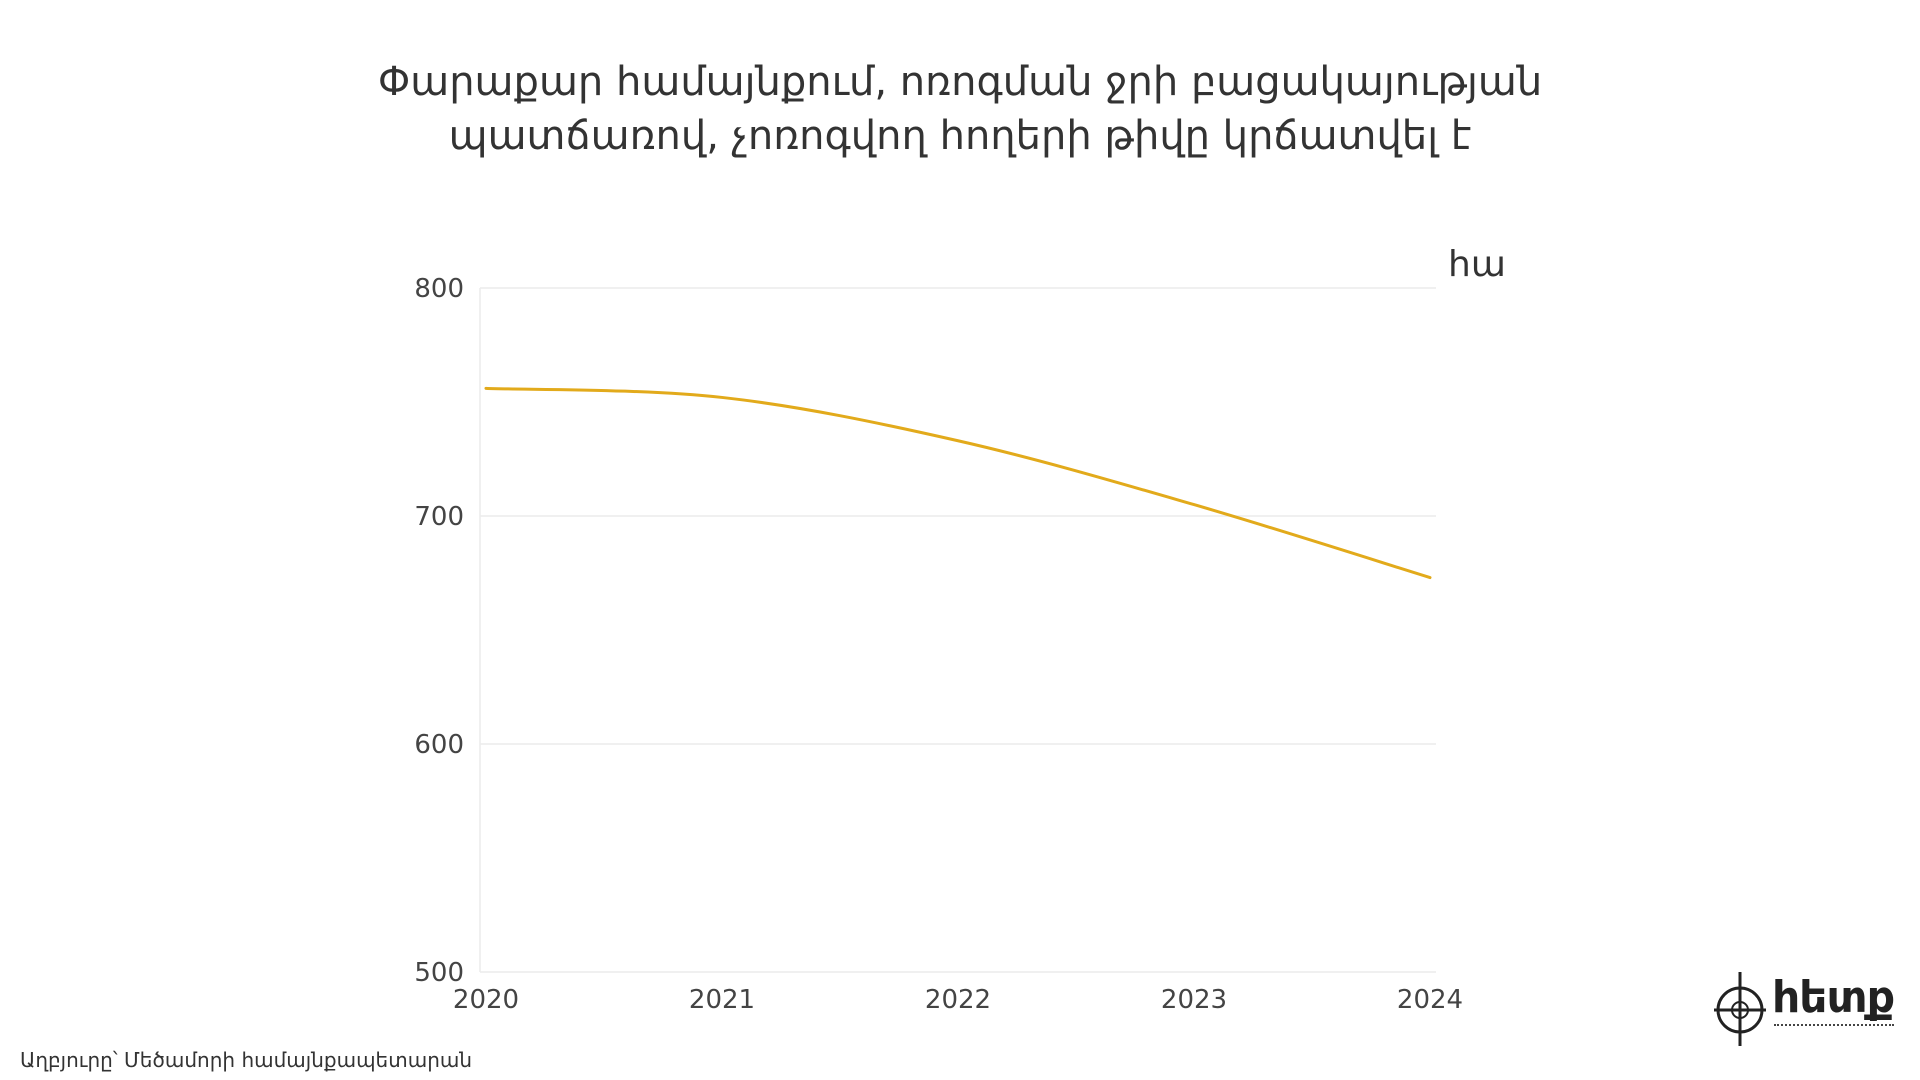  I want to click on y-tick-label: 500, so click(439, 973).